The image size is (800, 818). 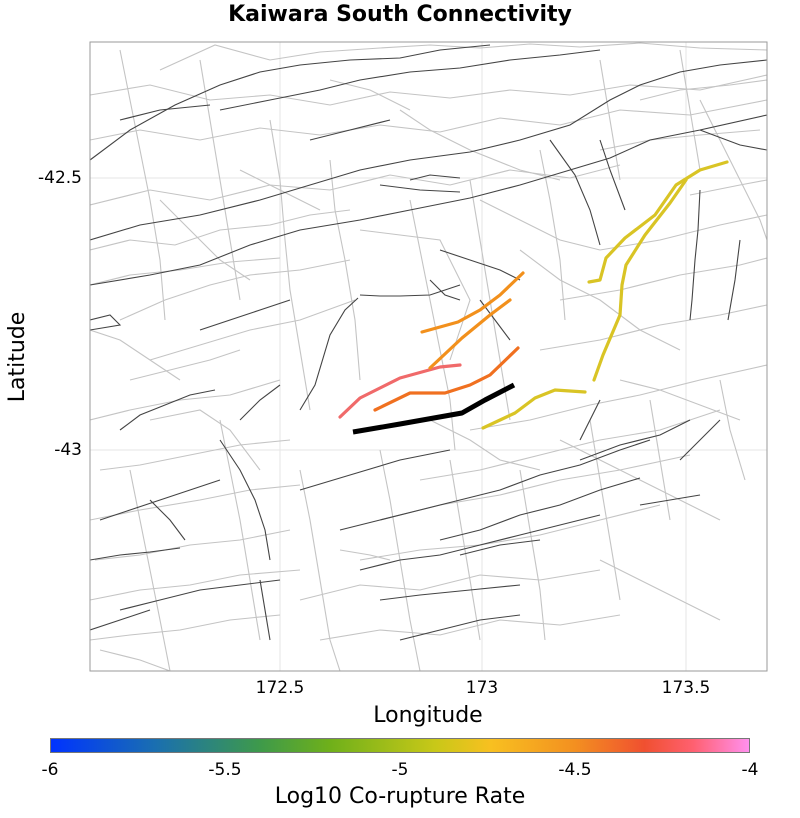 I want to click on map-title: Kaiwara South Connectivity, so click(x=400, y=14).